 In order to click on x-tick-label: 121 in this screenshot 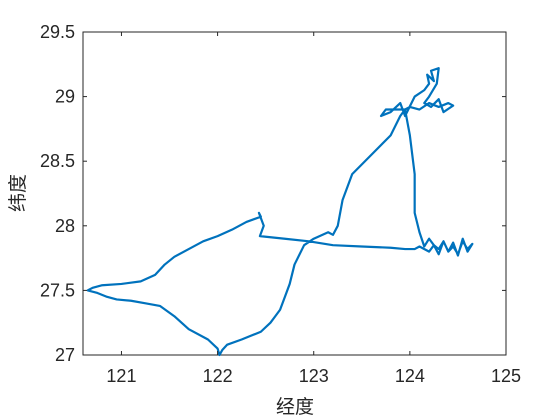, I will do `click(121, 376)`.